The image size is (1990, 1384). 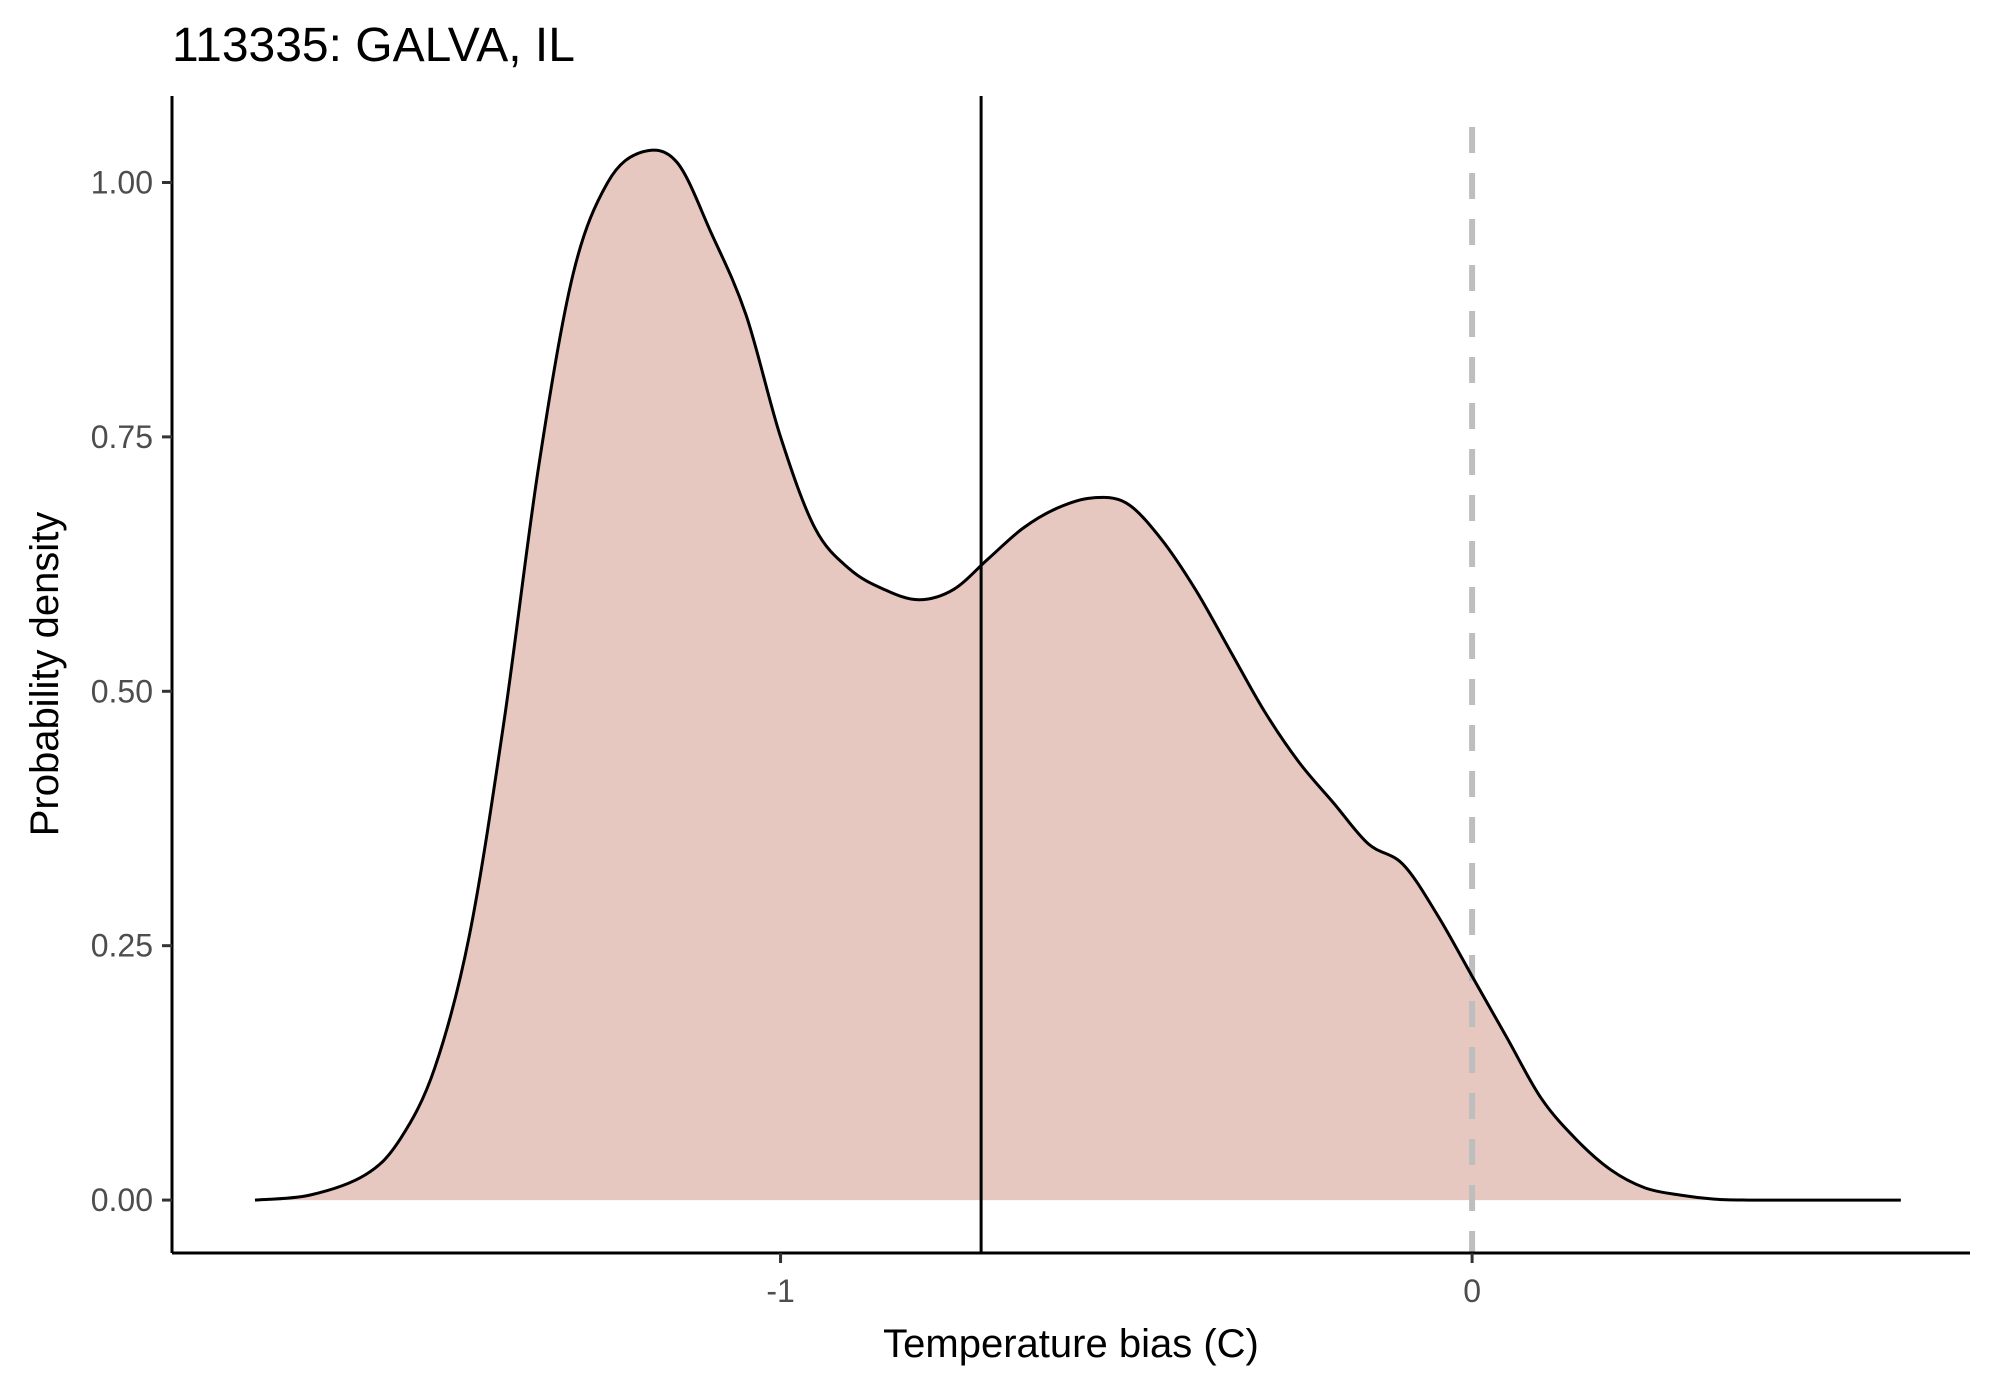 What do you see at coordinates (780, 1291) in the screenshot?
I see `x-tick-label: -1` at bounding box center [780, 1291].